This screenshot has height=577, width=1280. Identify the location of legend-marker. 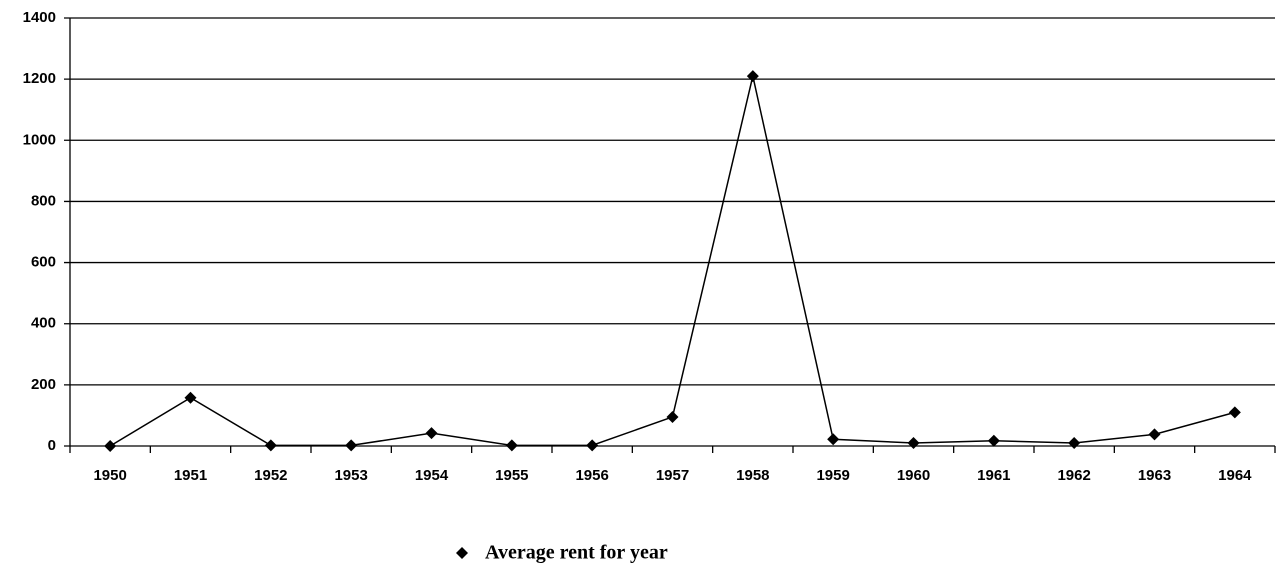
(462, 553).